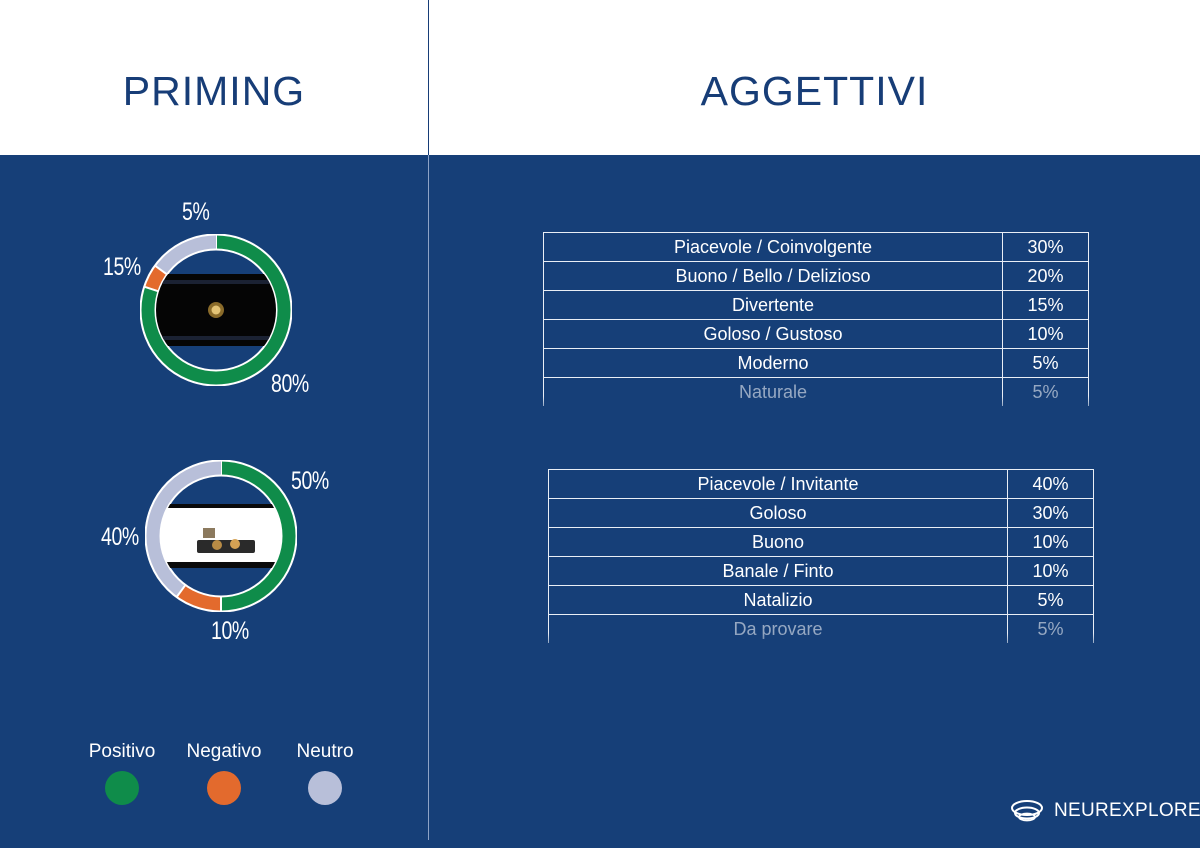  I want to click on header-left: PRIMING, so click(214, 77).